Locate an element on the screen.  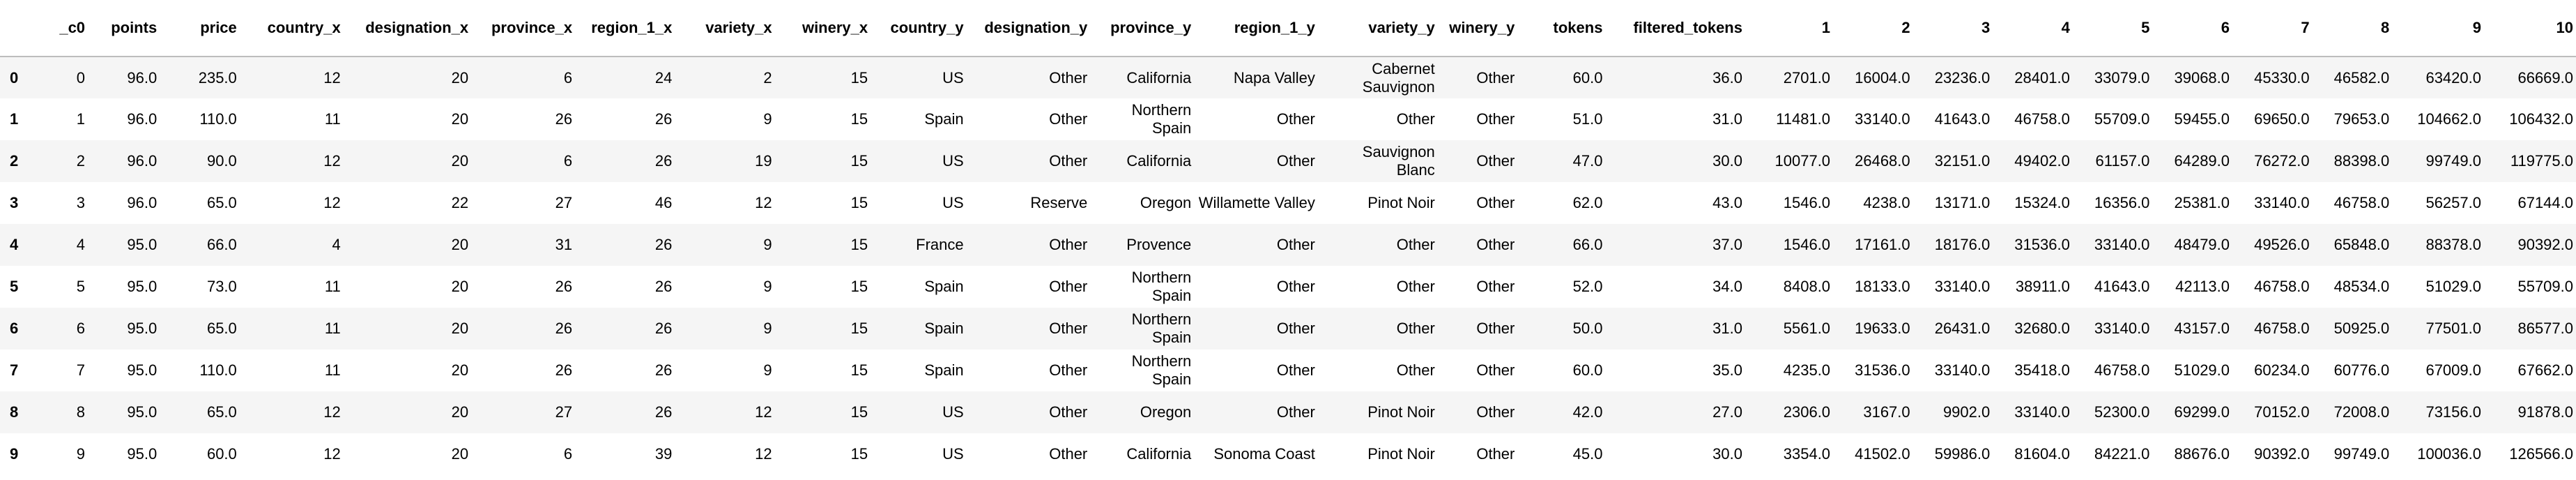
table-cell: 4 is located at coordinates (336, 244).